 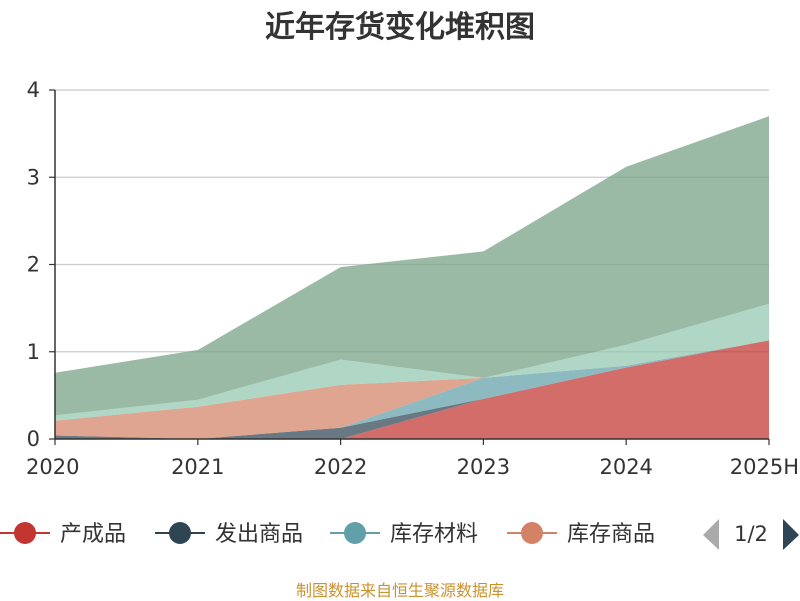 I want to click on y-tick-label: 2, so click(x=33, y=265).